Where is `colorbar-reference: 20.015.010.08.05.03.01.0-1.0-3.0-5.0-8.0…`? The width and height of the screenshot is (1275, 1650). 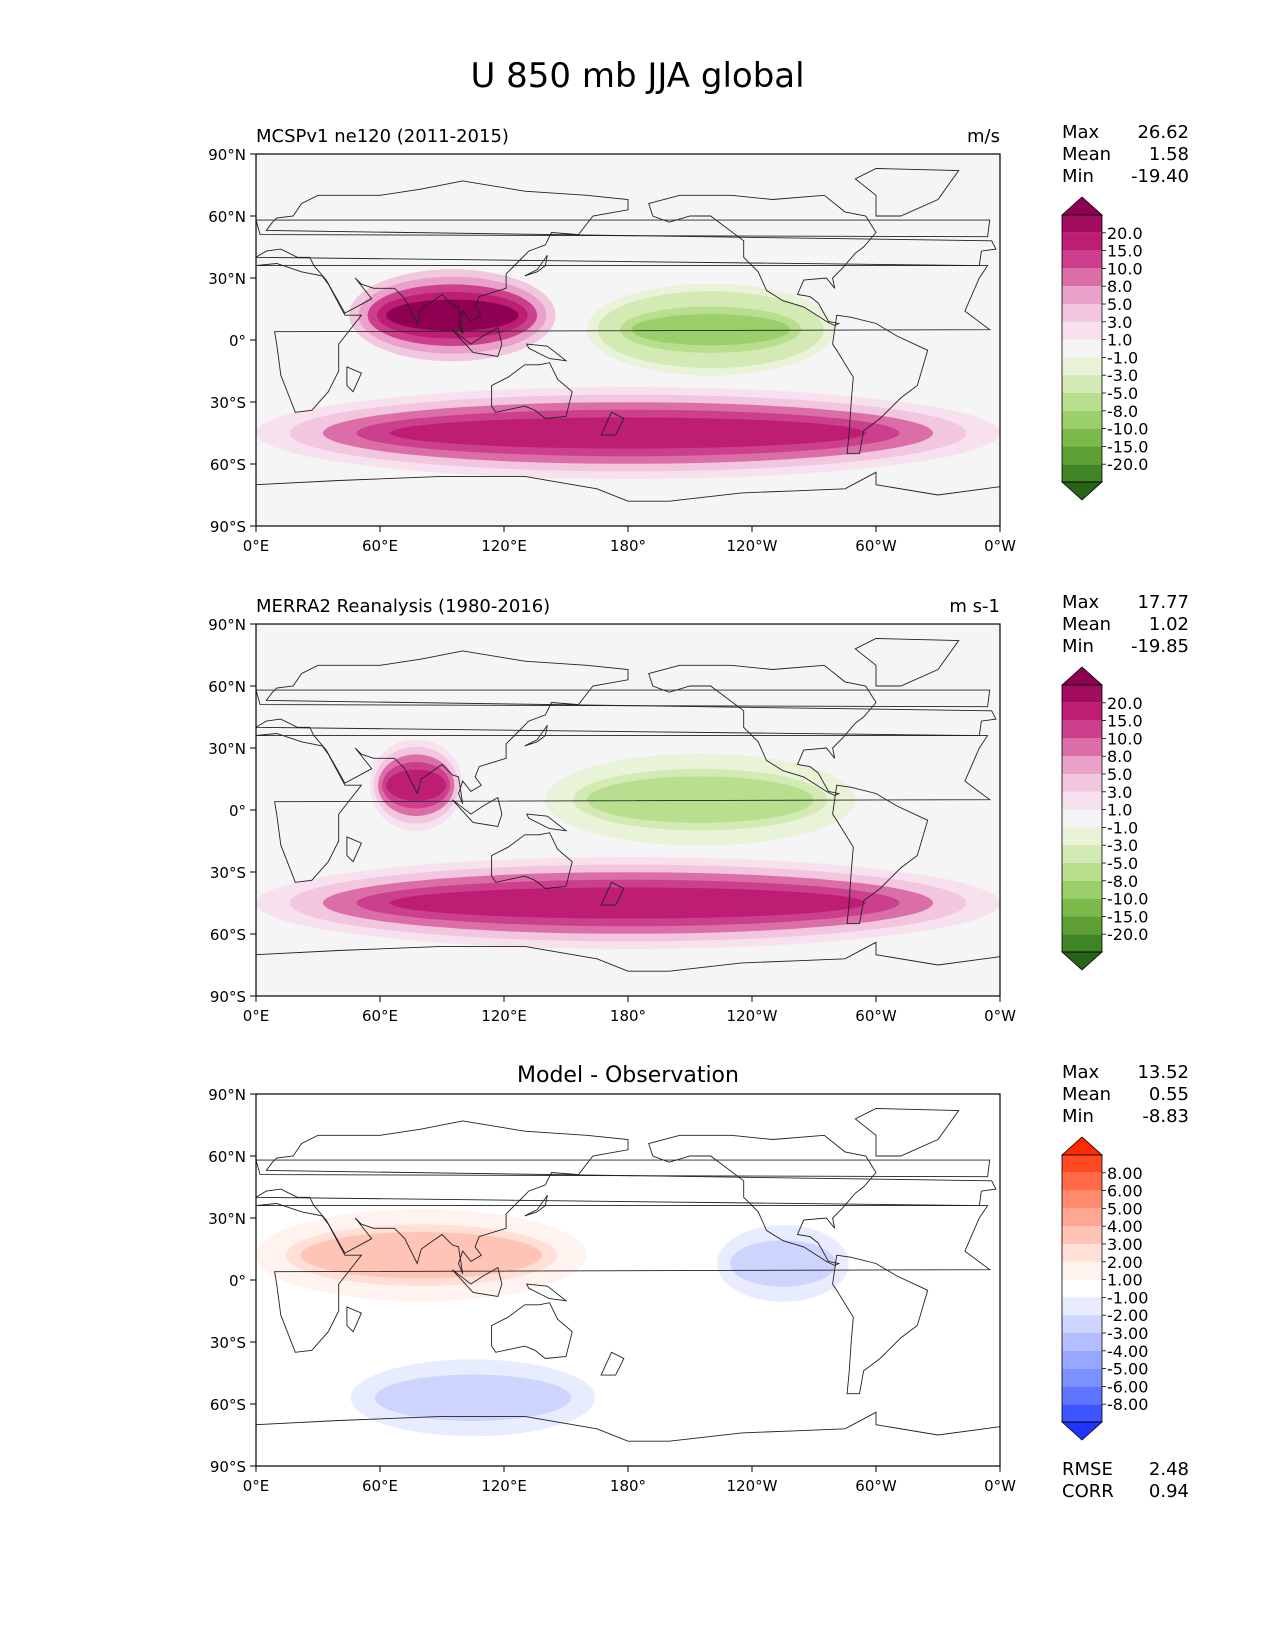 colorbar-reference: 20.015.010.08.05.03.01.0-1.0-3.0-5.0-8.0… is located at coordinates (1104, 818).